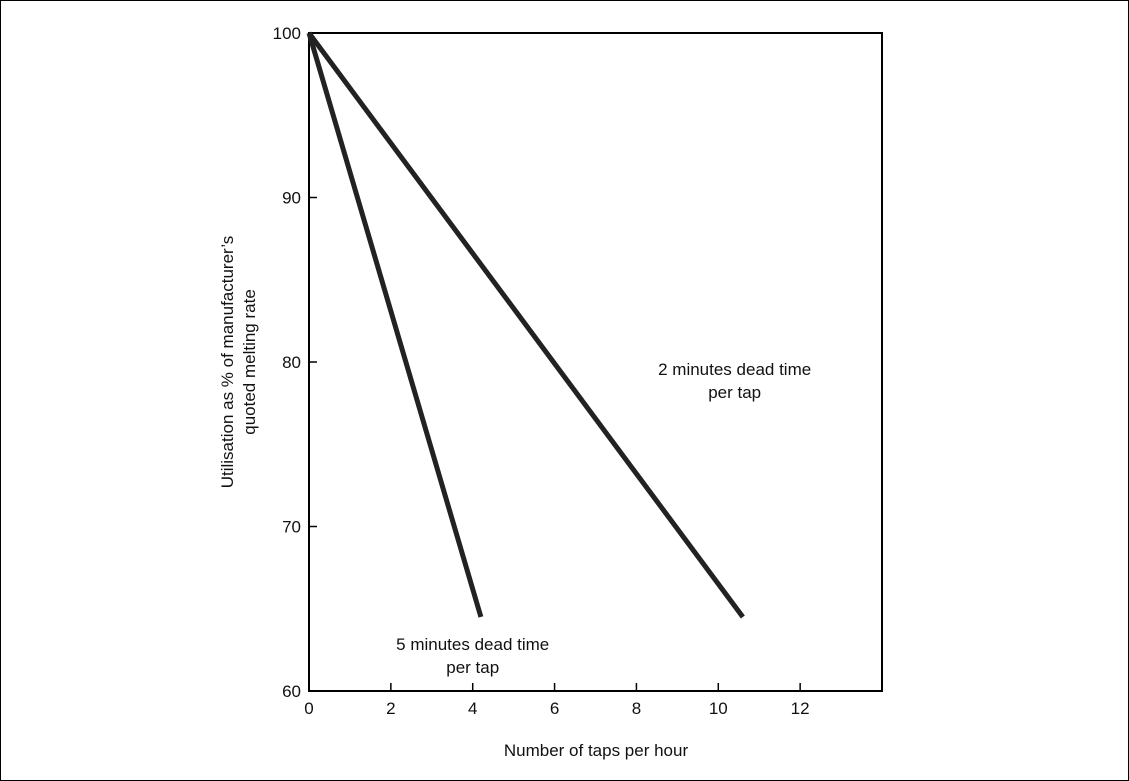 This screenshot has height=781, width=1129. What do you see at coordinates (390, 708) in the screenshot?
I see `x-tick-label: 2` at bounding box center [390, 708].